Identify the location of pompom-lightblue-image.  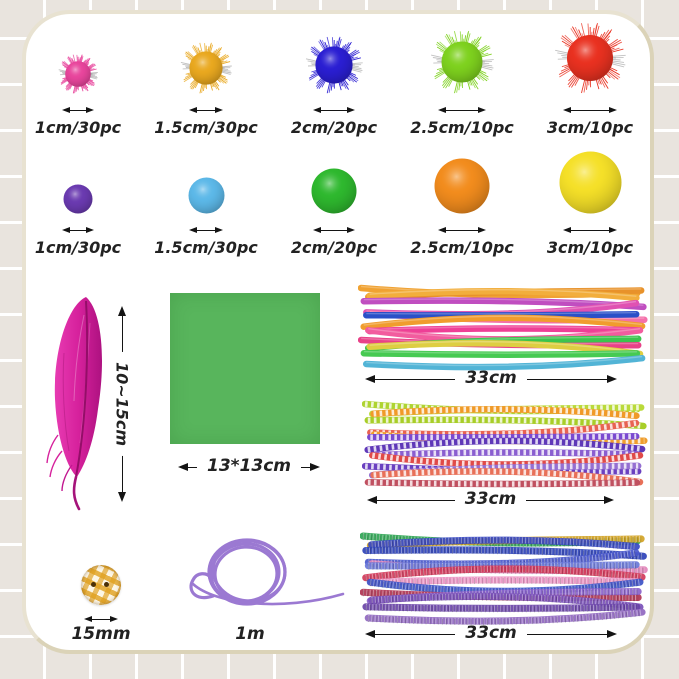
(206, 185).